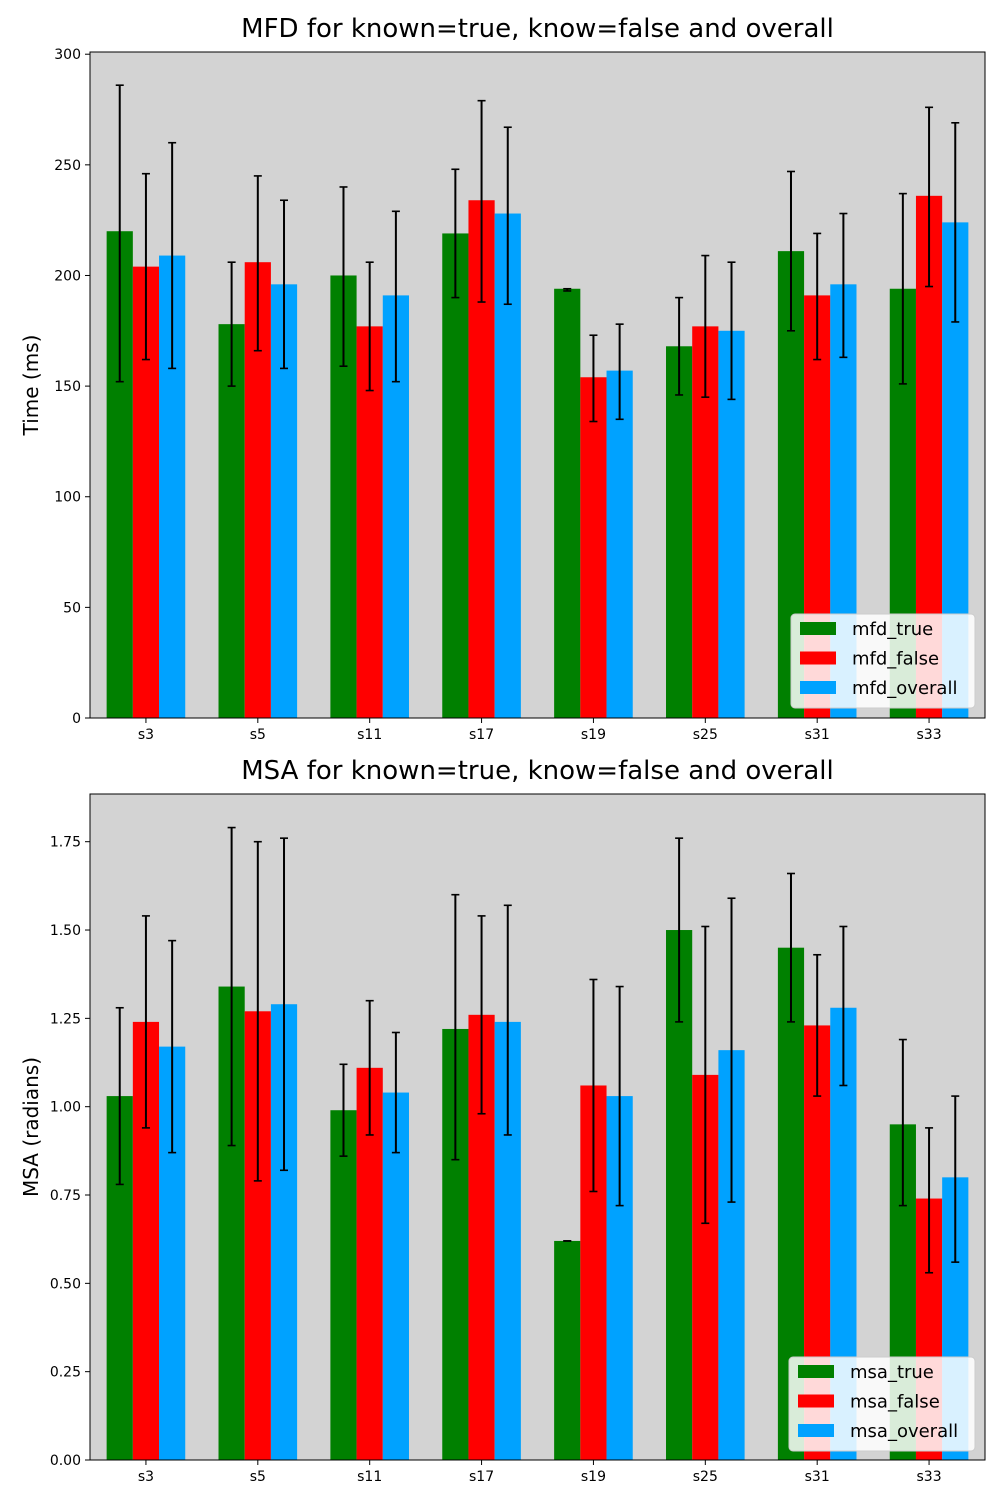 The width and height of the screenshot is (1000, 1500). I want to click on legend-label-msa_overall: msa_overall, so click(904, 1431).